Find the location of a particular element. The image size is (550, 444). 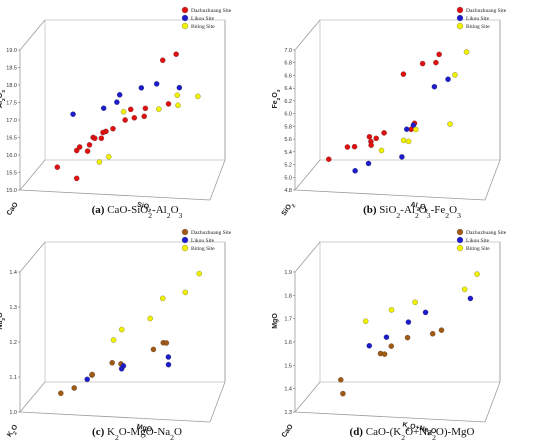

z-tick-label: 15.5 is located at coordinates (11, 174).